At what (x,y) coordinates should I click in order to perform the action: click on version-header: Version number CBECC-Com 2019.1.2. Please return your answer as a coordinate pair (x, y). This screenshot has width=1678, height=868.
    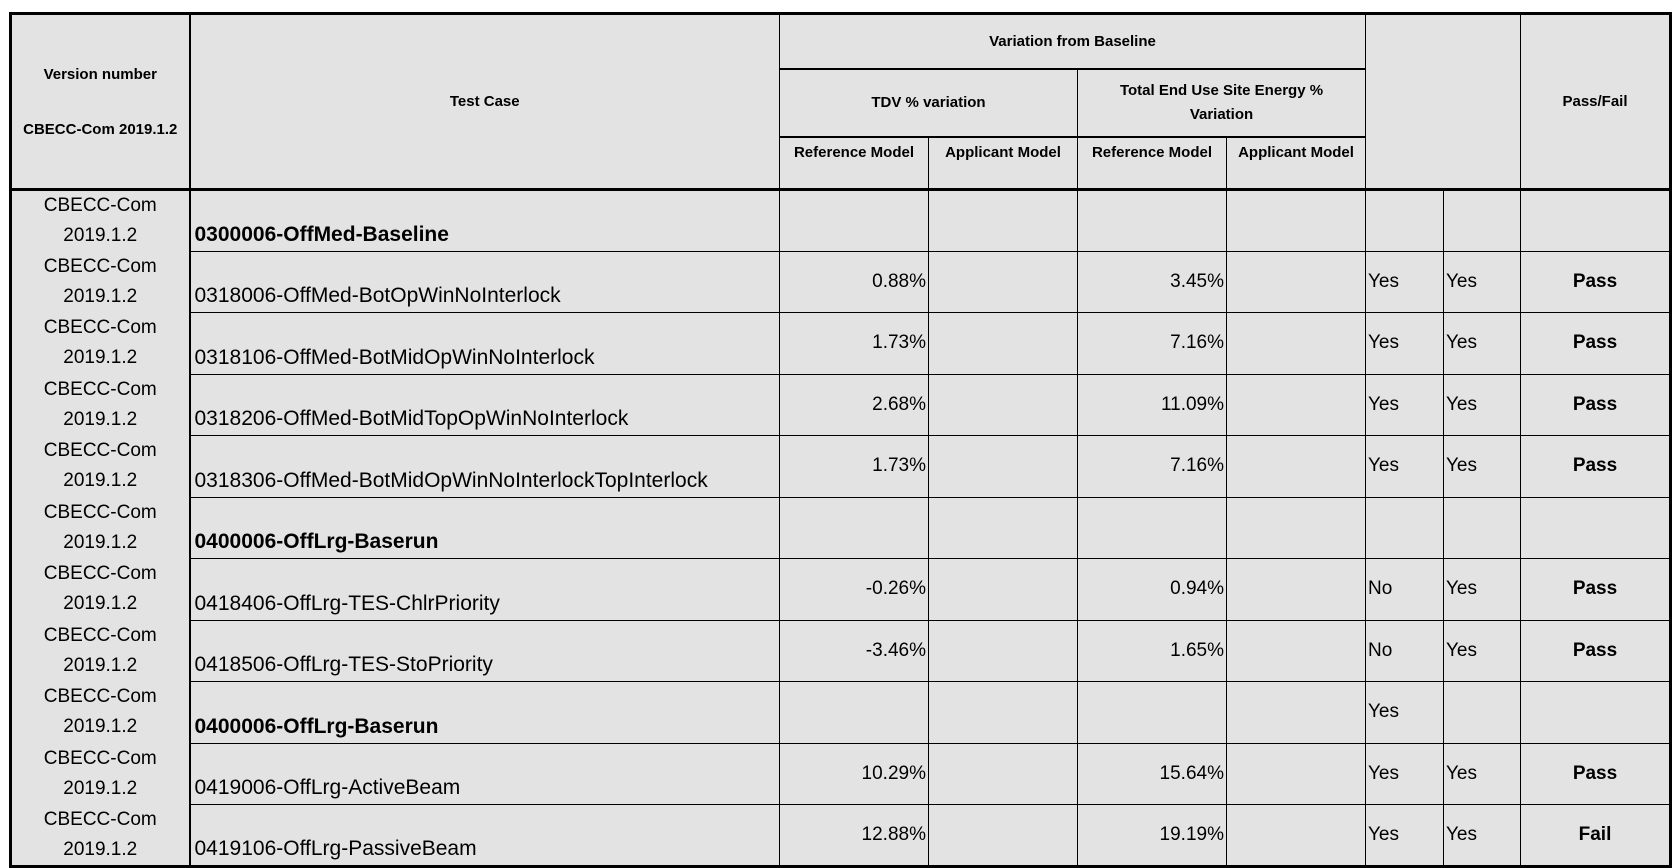
    Looking at the image, I should click on (100, 102).